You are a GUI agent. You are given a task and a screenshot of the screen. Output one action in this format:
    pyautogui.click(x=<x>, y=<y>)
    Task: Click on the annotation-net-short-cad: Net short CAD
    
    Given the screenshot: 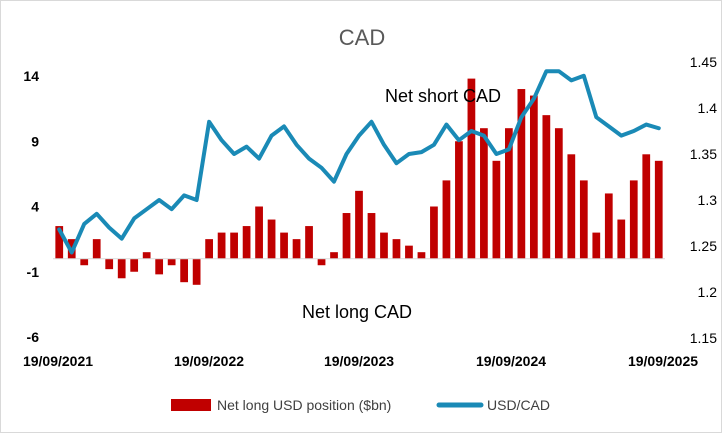 What is the action you would take?
    pyautogui.click(x=443, y=96)
    